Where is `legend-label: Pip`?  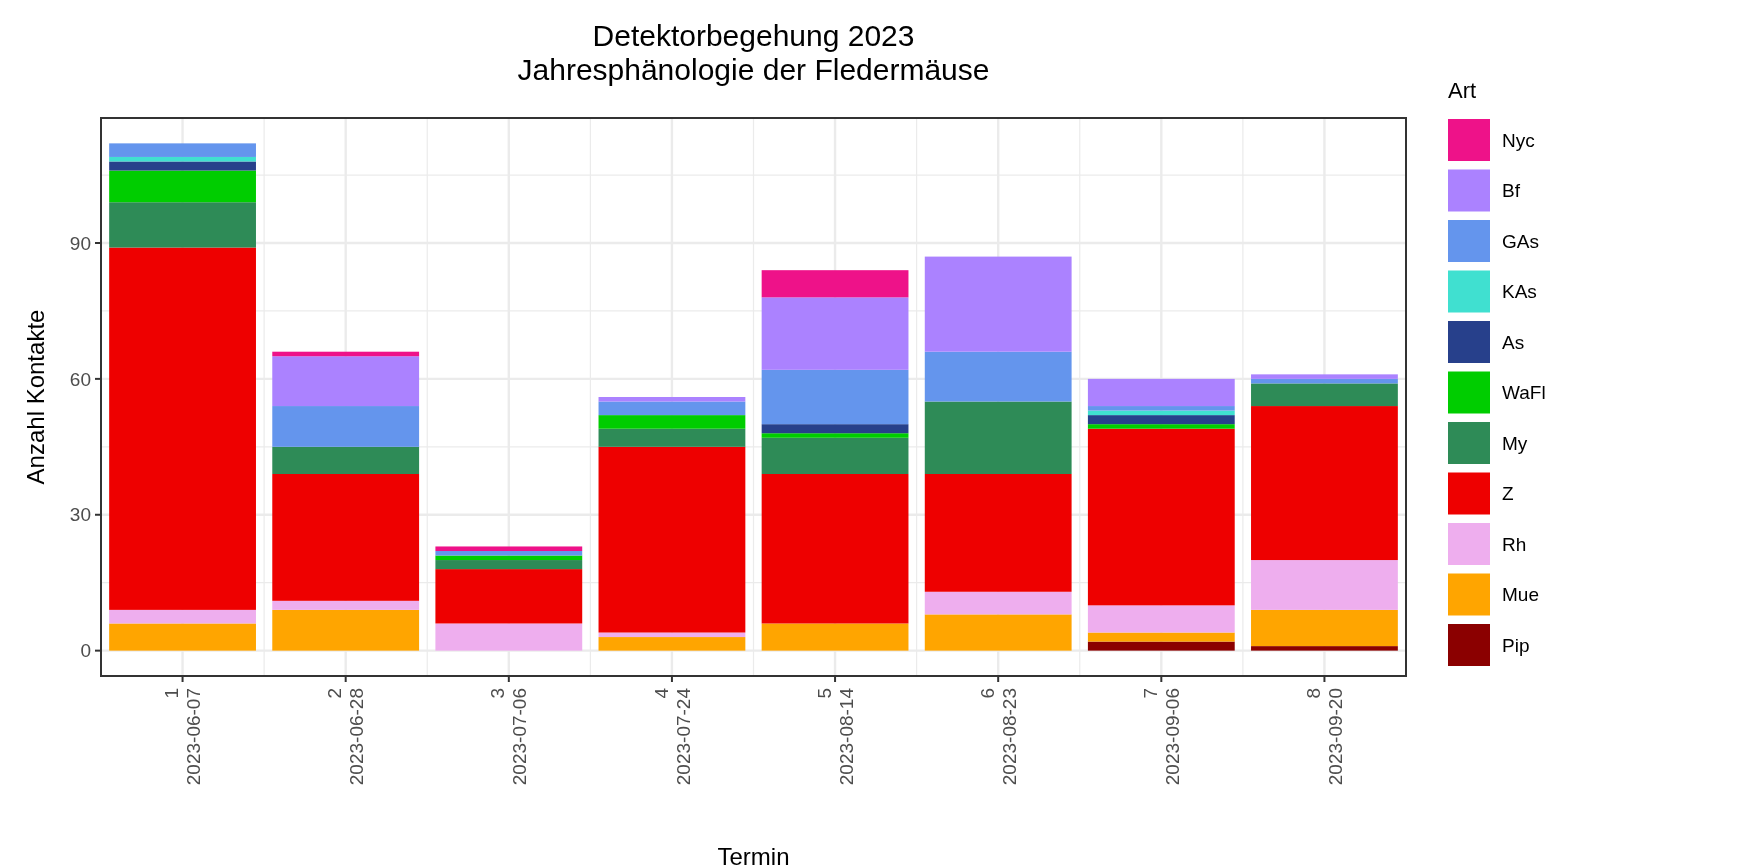
legend-label: Pip is located at coordinates (1516, 645).